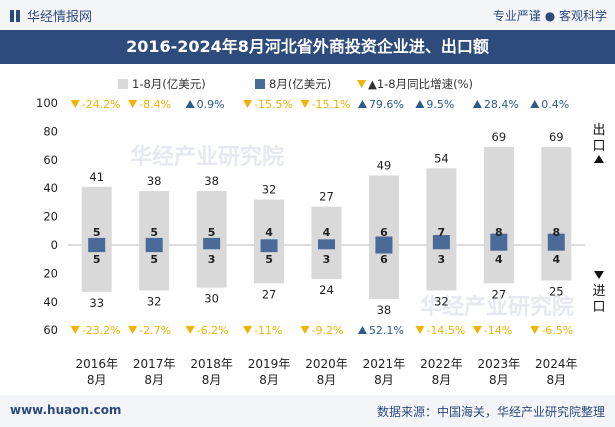  Describe the element at coordinates (384, 232) in the screenshot. I see `export-monthly-label: 6` at that location.